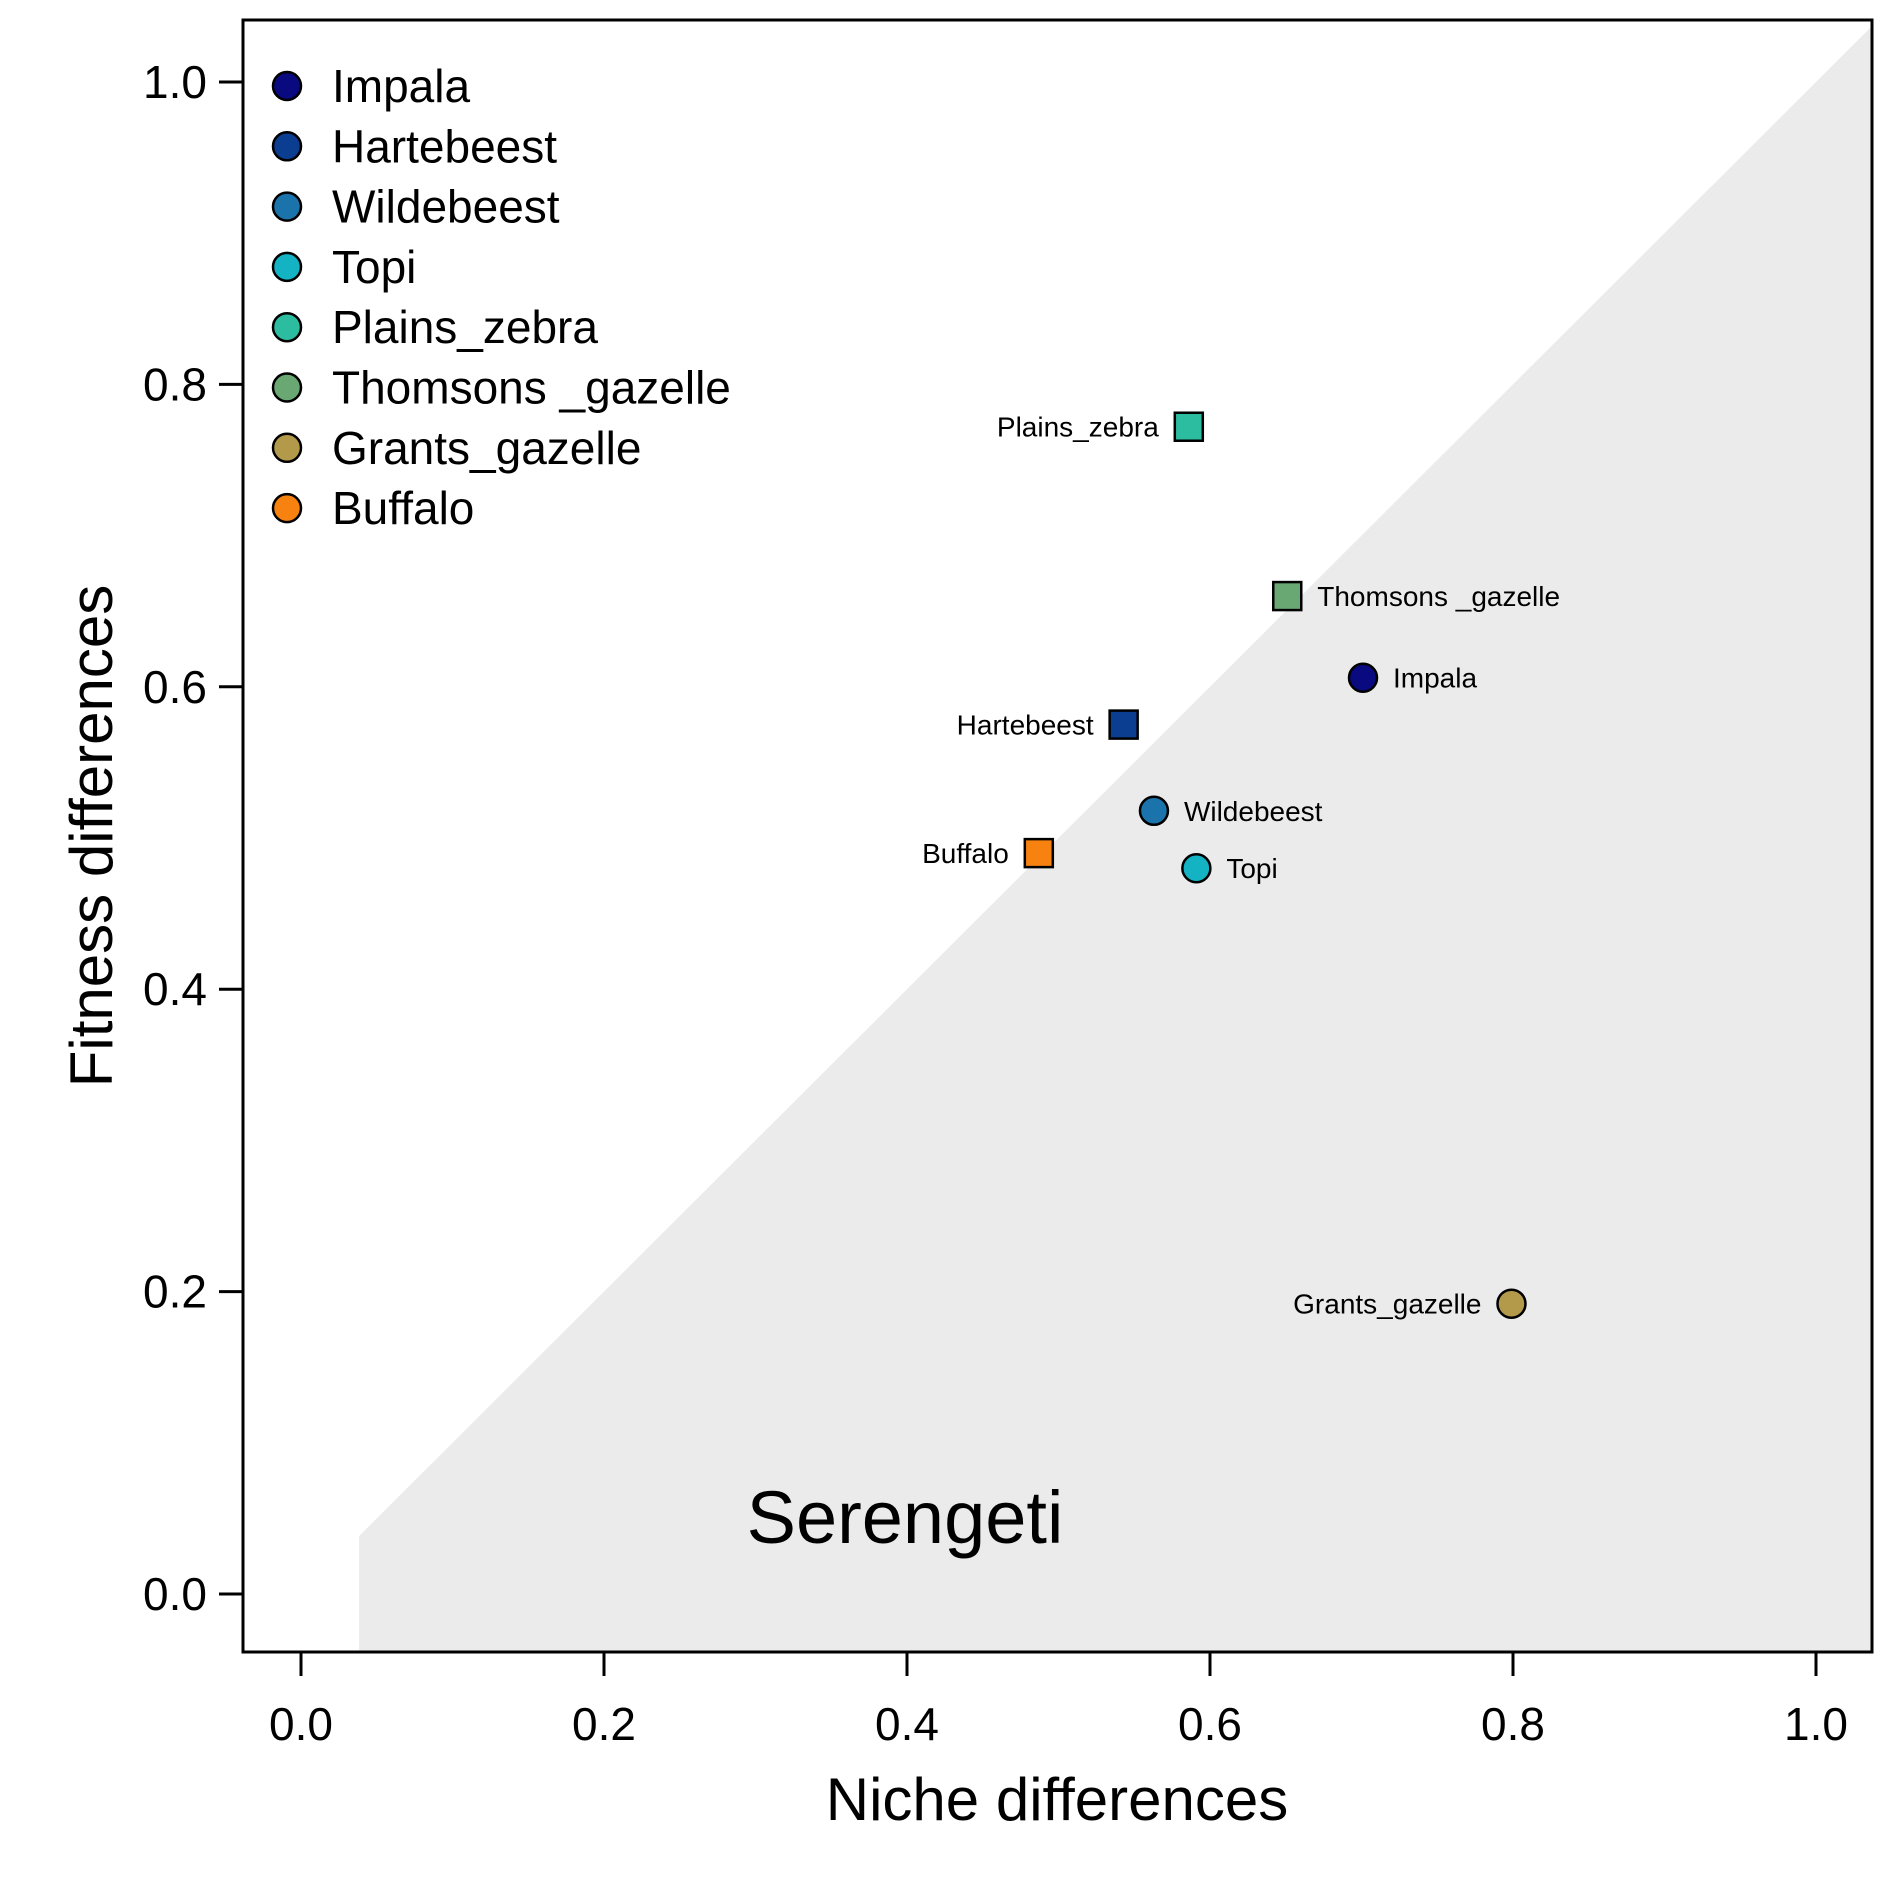 The width and height of the screenshot is (1889, 1889). What do you see at coordinates (1435, 678) in the screenshot?
I see `point-label-impala: Impala` at bounding box center [1435, 678].